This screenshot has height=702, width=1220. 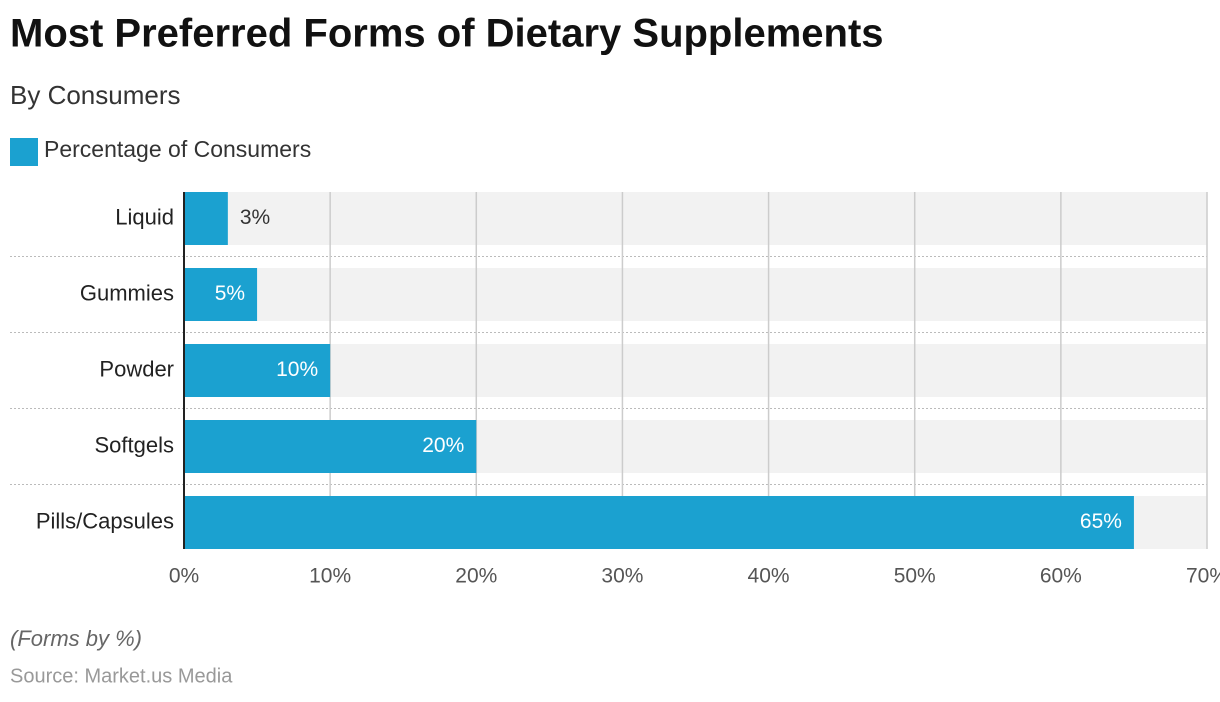 I want to click on value-label: 65%, so click(x=1101, y=521).